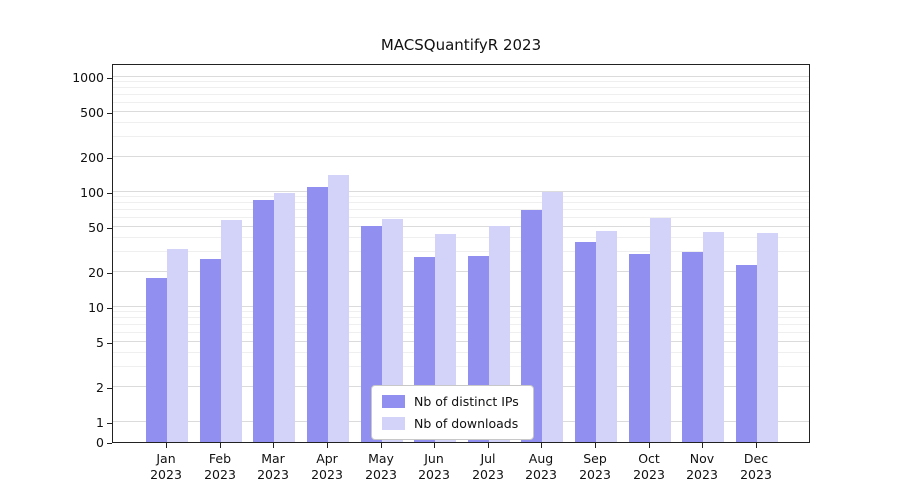 Image resolution: width=900 pixels, height=500 pixels. Describe the element at coordinates (381, 458) in the screenshot. I see `x-tick-month: May` at that location.